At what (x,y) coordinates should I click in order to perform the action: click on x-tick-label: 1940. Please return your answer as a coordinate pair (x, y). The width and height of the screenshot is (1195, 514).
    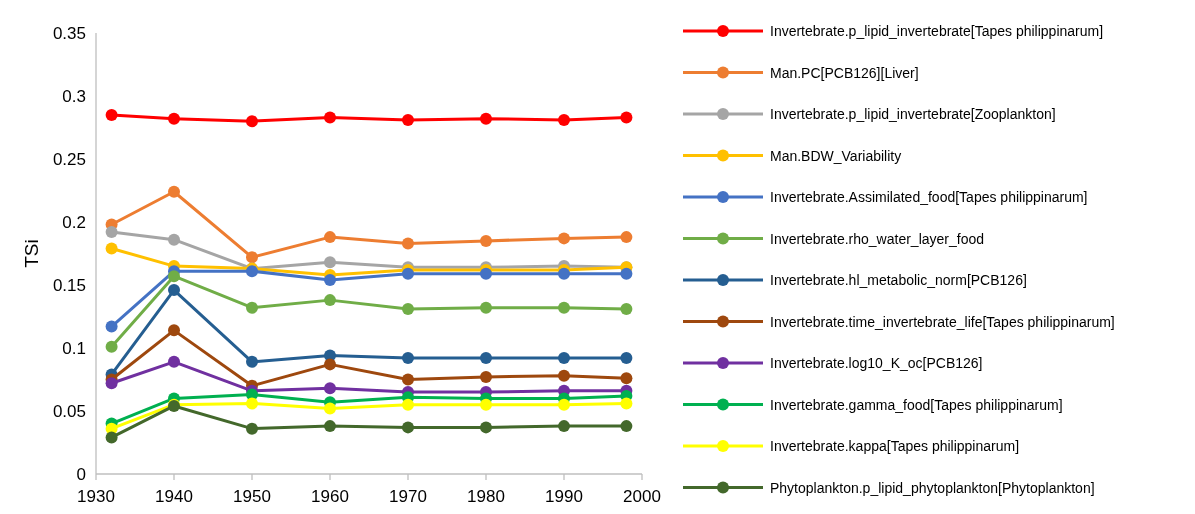
    Looking at the image, I should click on (174, 496).